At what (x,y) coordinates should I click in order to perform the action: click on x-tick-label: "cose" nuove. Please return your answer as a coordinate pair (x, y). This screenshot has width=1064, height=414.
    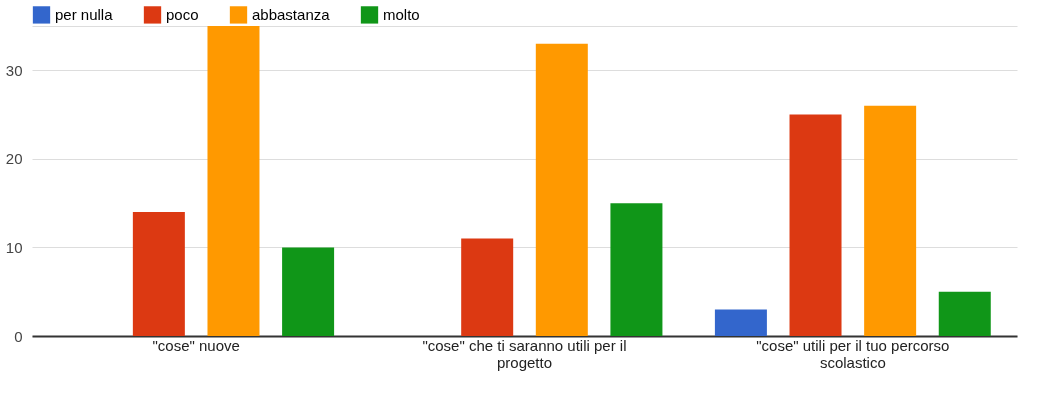
    Looking at the image, I should click on (196, 345).